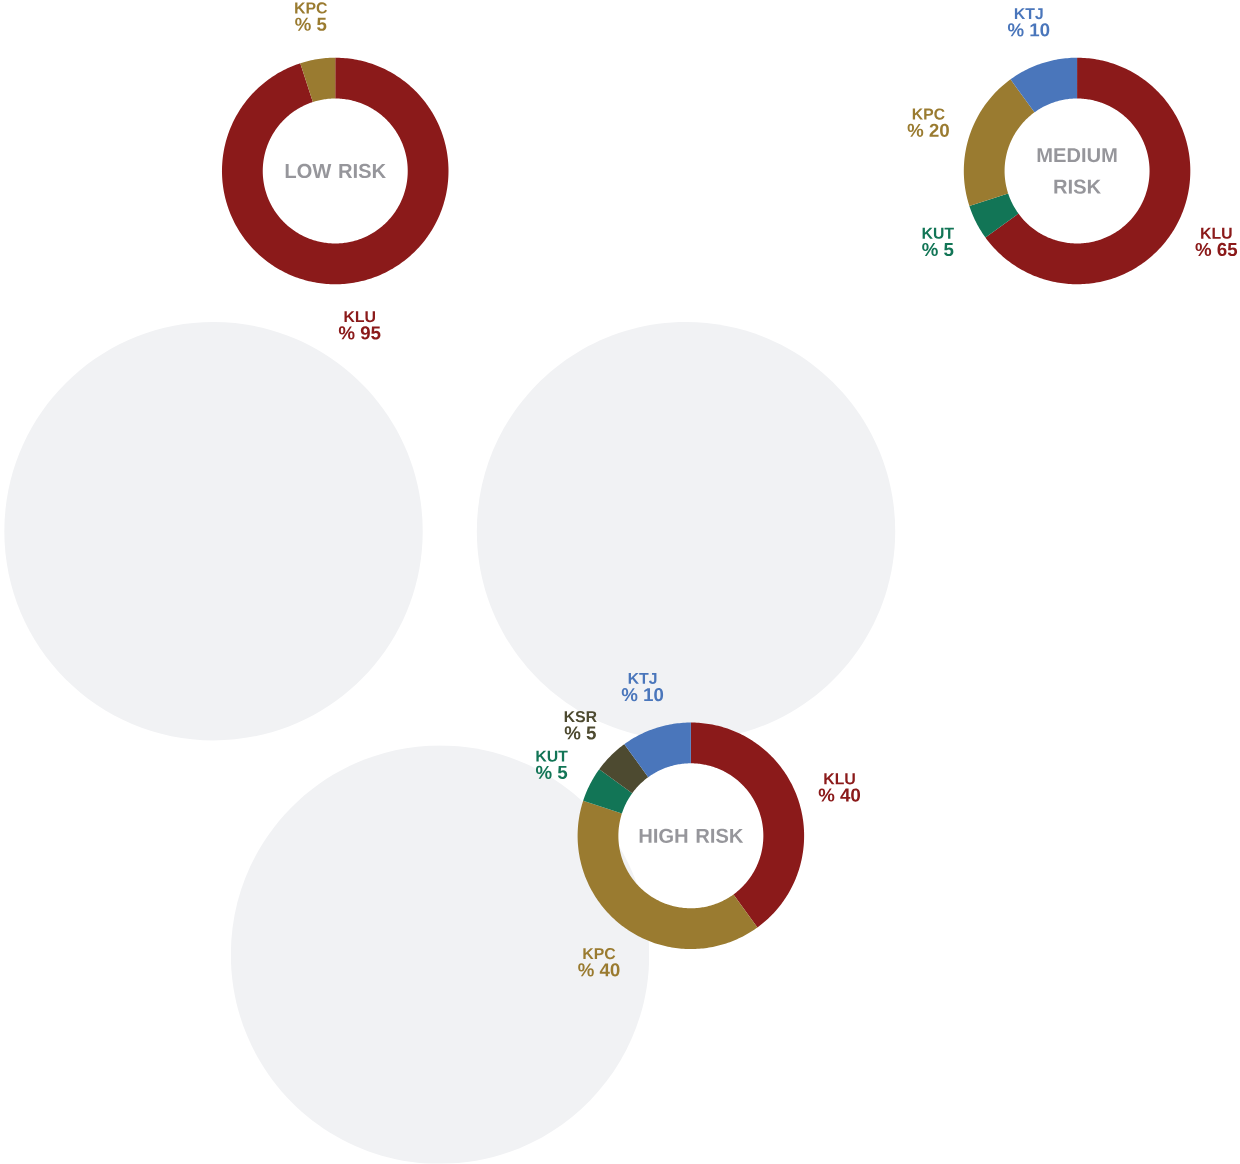 The height and width of the screenshot is (1164, 1240). Describe the element at coordinates (359, 333) in the screenshot. I see `data-label: % 95` at that location.